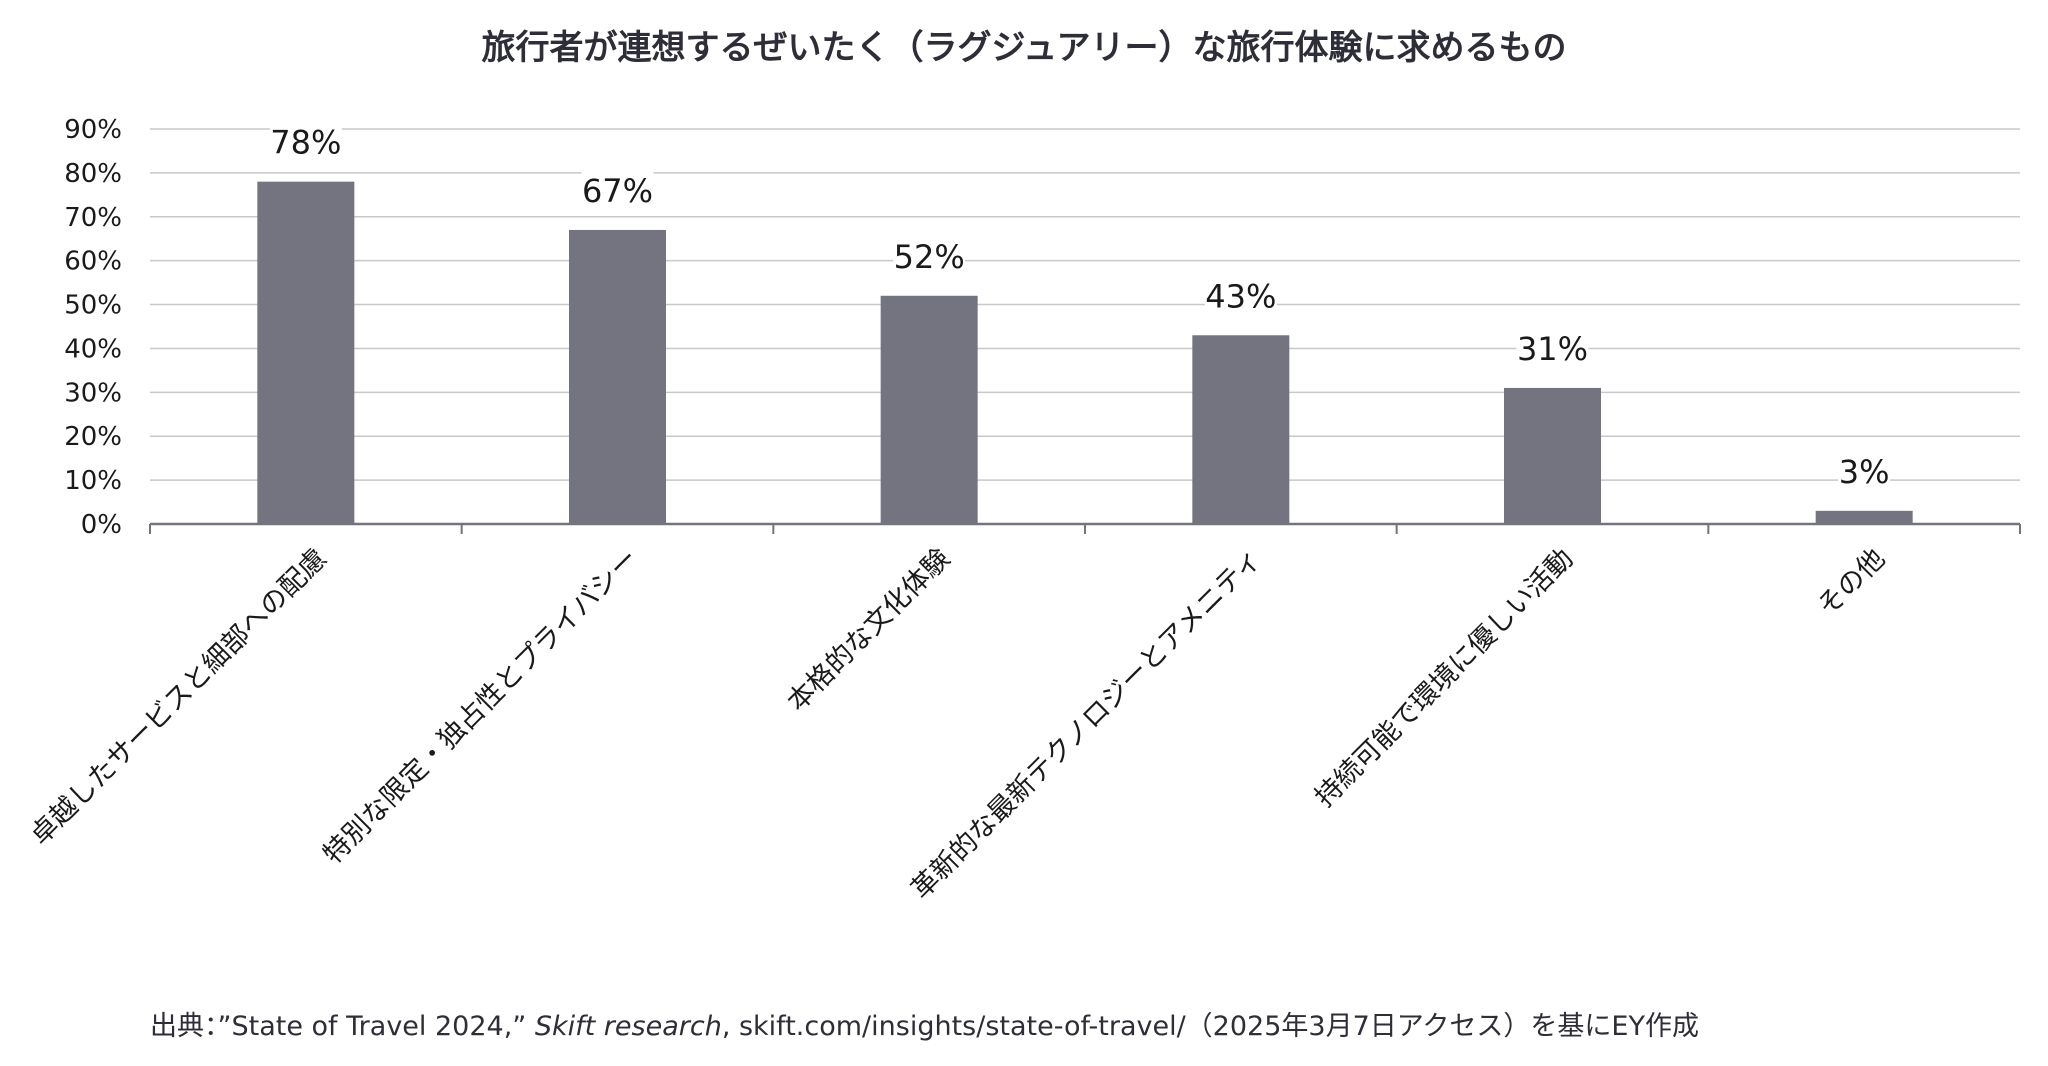  I want to click on data-label: 78%, so click(305, 143).